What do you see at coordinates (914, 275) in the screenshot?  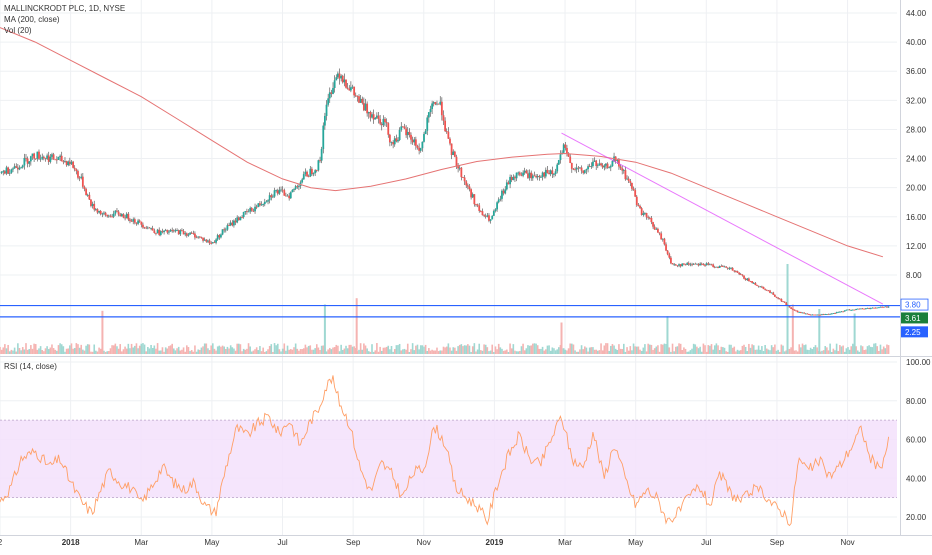 I see `price-tick-label: 8.00` at bounding box center [914, 275].